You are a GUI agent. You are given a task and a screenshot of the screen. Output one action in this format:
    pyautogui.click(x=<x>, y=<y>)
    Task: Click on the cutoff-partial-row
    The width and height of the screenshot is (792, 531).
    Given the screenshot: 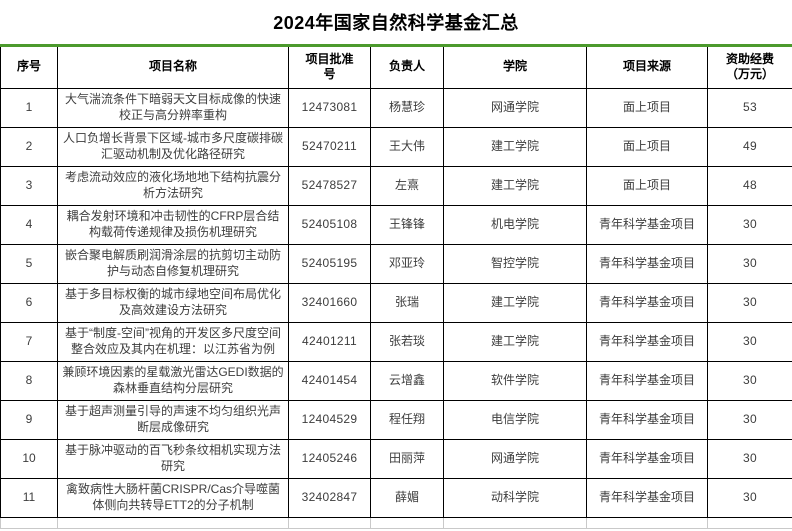 What is the action you would take?
    pyautogui.click(x=396, y=523)
    